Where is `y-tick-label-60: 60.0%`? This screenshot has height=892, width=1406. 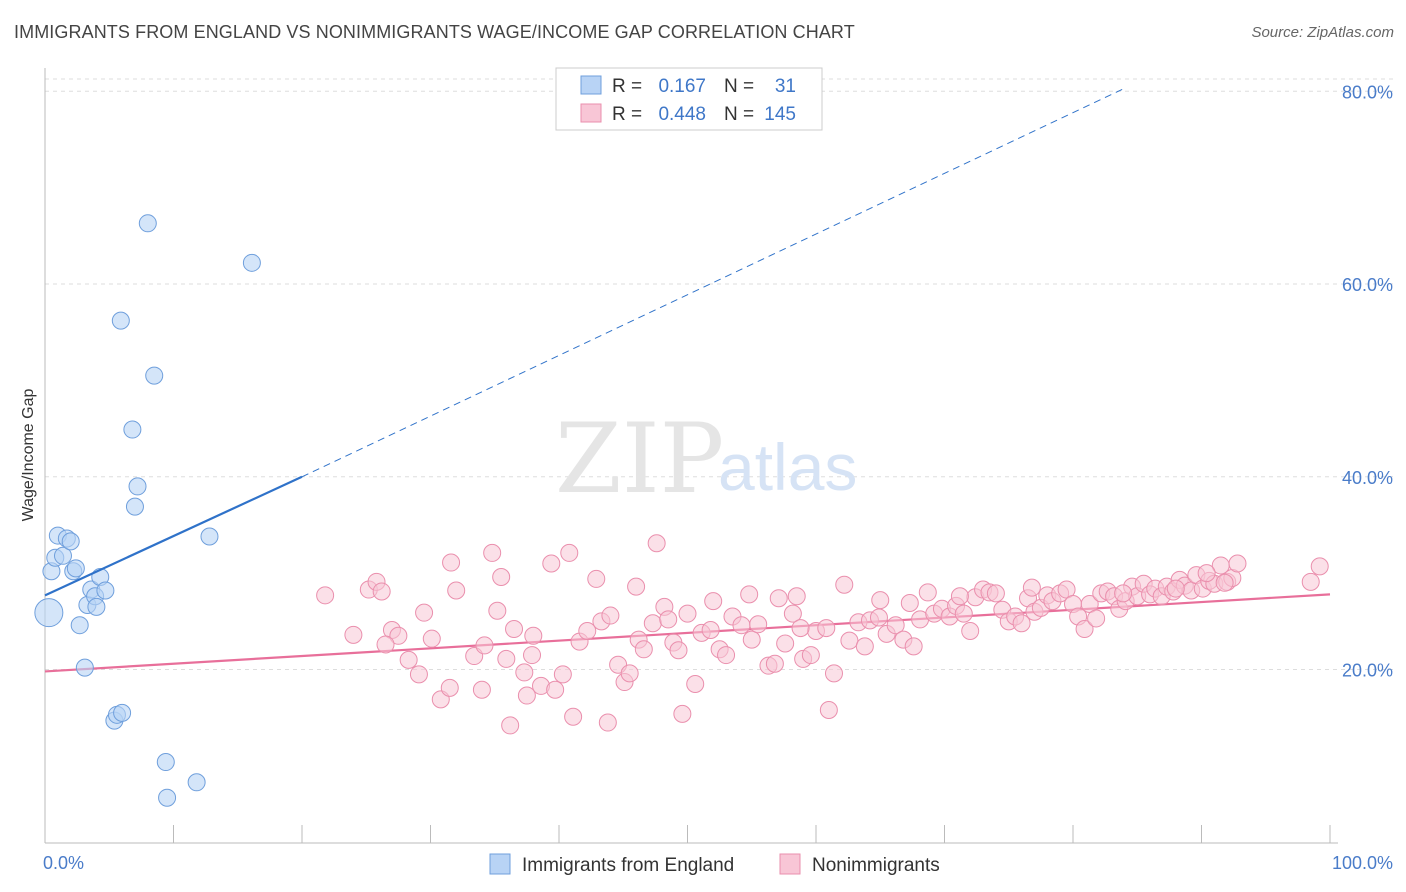 y-tick-label-60: 60.0% is located at coordinates (1367, 285).